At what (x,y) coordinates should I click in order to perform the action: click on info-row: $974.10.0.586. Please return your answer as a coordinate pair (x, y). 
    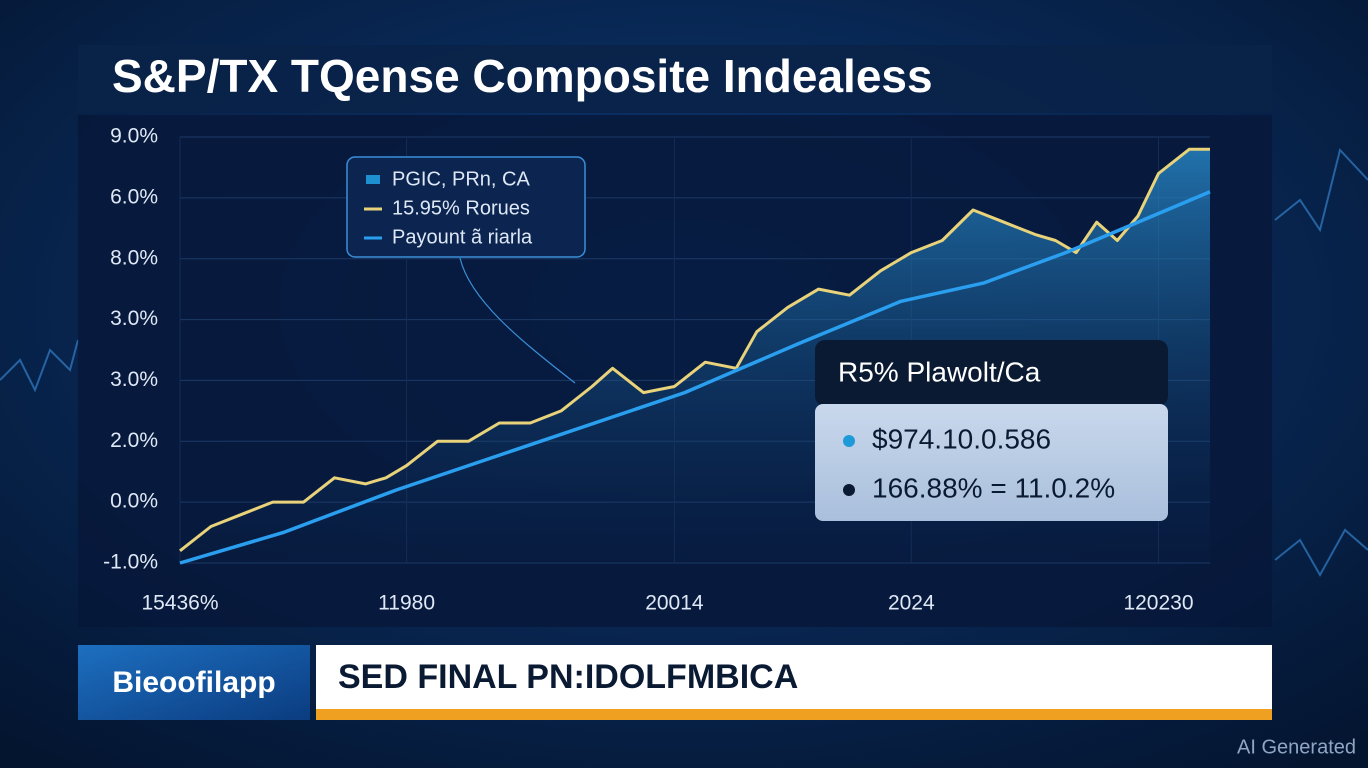
    Looking at the image, I should click on (961, 438).